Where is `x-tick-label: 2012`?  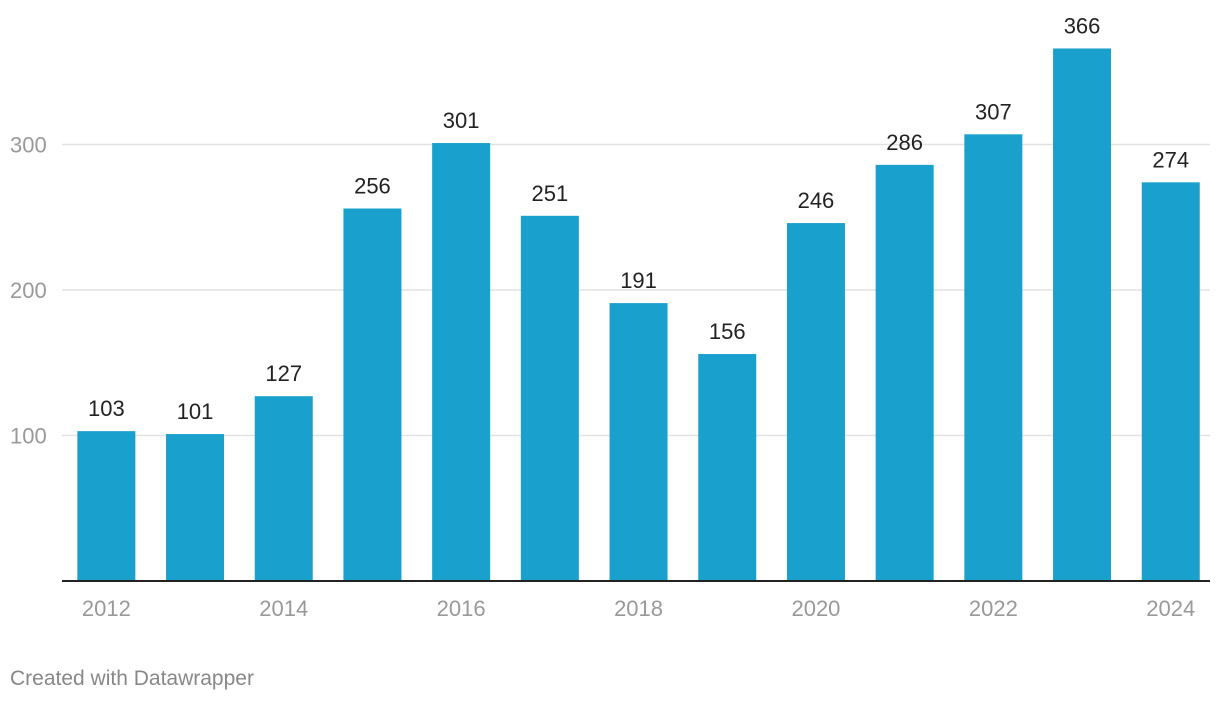 x-tick-label: 2012 is located at coordinates (106, 608).